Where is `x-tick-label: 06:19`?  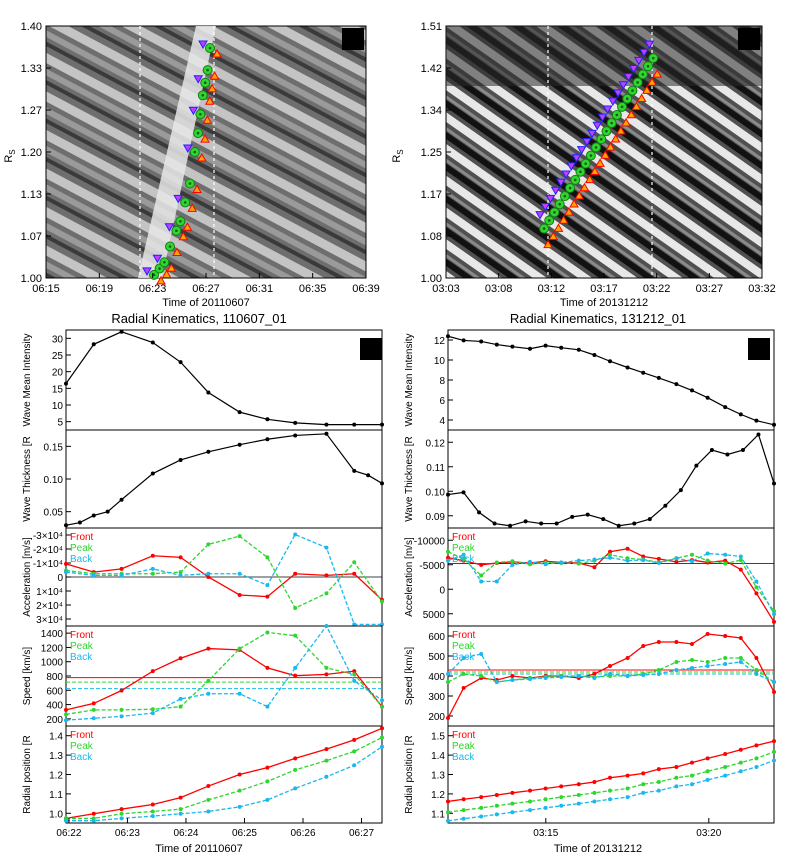
x-tick-label: 06:19 is located at coordinates (100, 289).